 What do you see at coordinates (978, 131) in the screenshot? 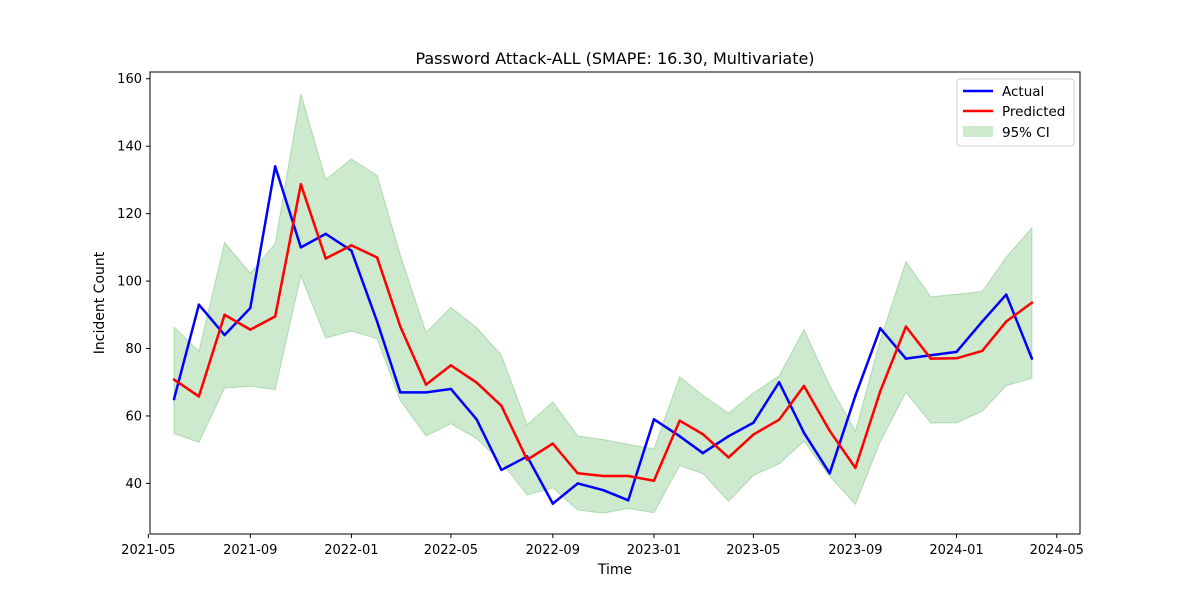
I see `legend-ci-swatch` at bounding box center [978, 131].